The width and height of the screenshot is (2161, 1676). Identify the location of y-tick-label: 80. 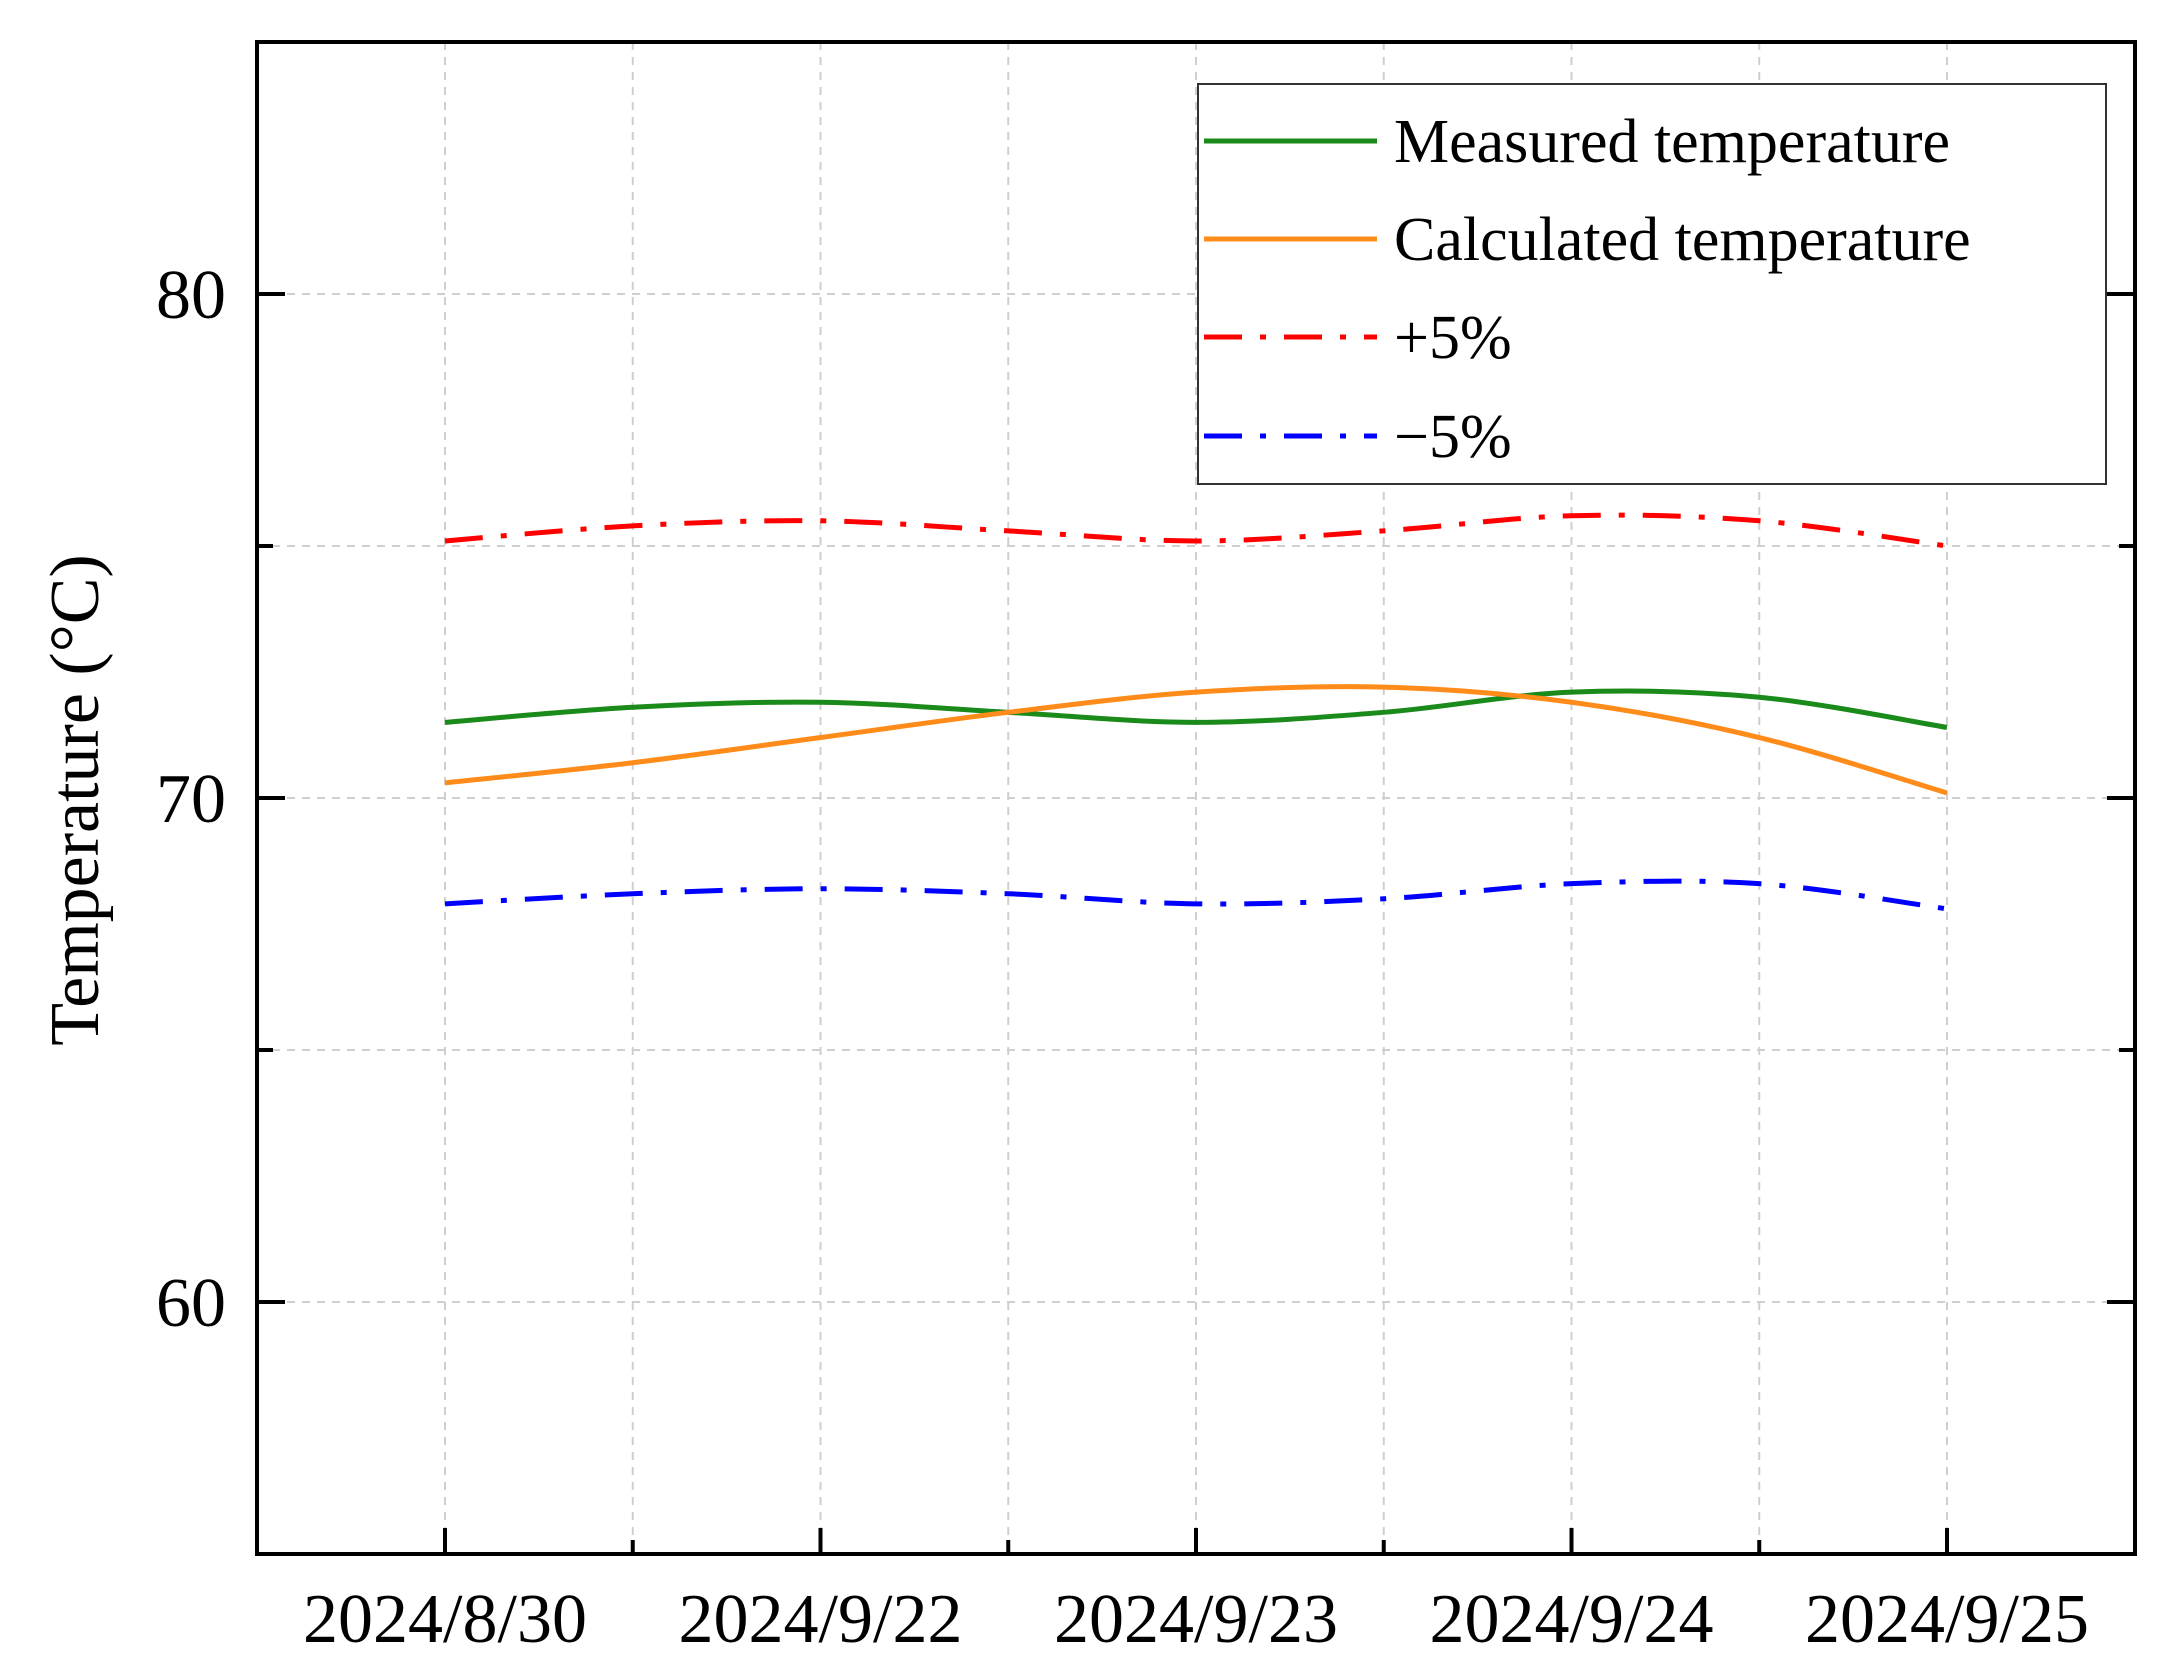
(191, 295).